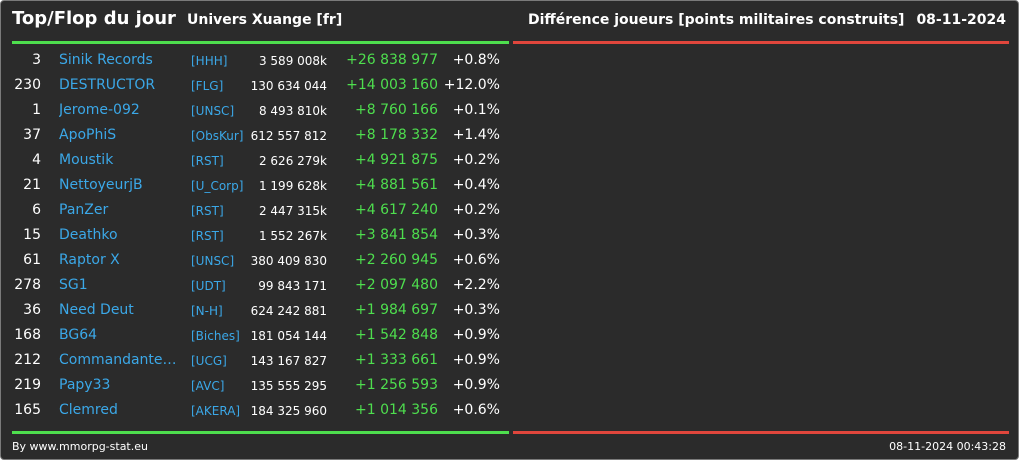 The width and height of the screenshot is (1019, 460). I want to click on percent-change: +0.2%, so click(476, 160).